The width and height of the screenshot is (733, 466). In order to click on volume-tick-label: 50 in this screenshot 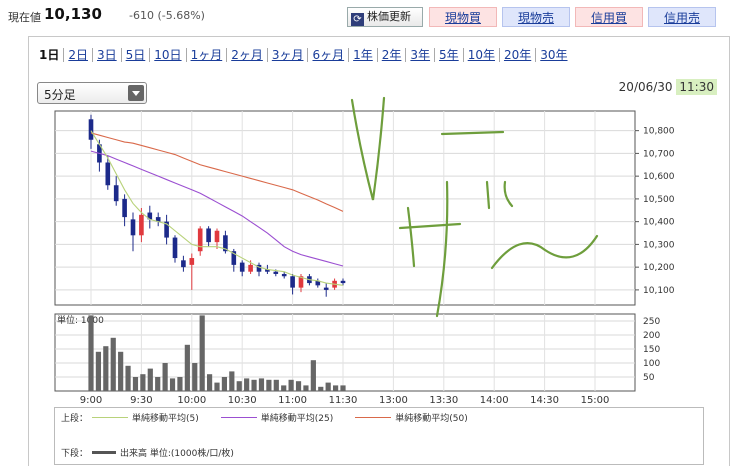, I will do `click(649, 378)`.